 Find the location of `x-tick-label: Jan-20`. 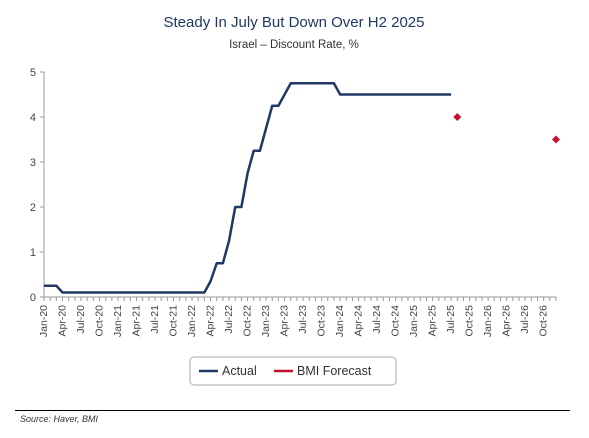

x-tick-label: Jan-20 is located at coordinates (44, 321).